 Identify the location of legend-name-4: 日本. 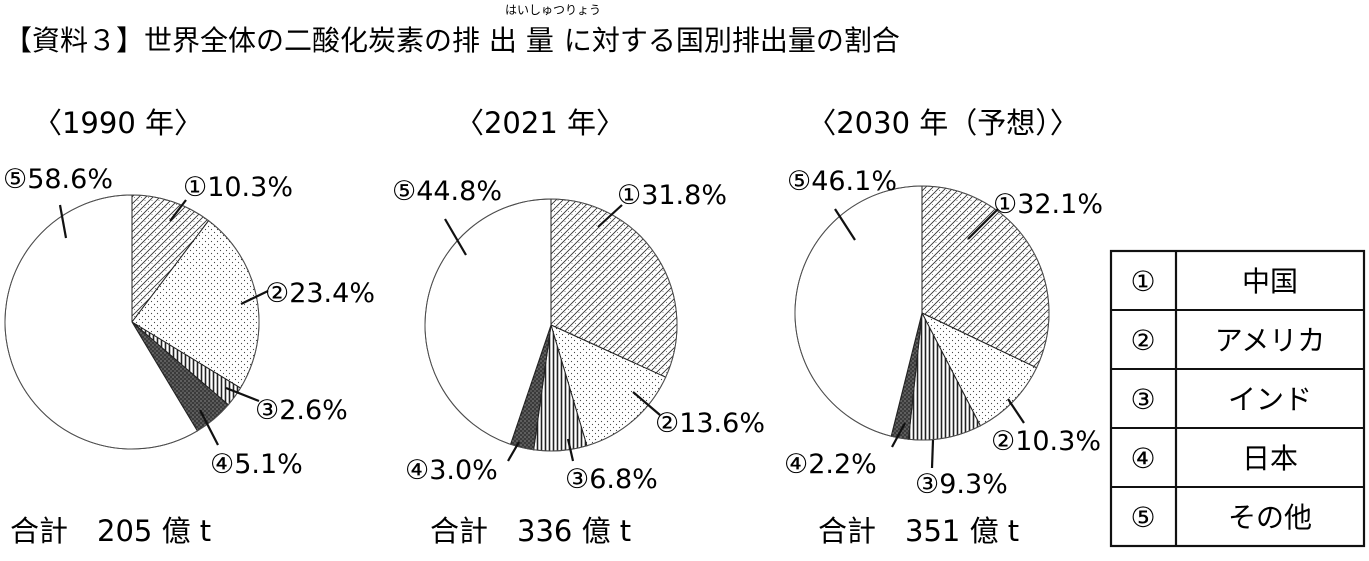
(1270, 458).